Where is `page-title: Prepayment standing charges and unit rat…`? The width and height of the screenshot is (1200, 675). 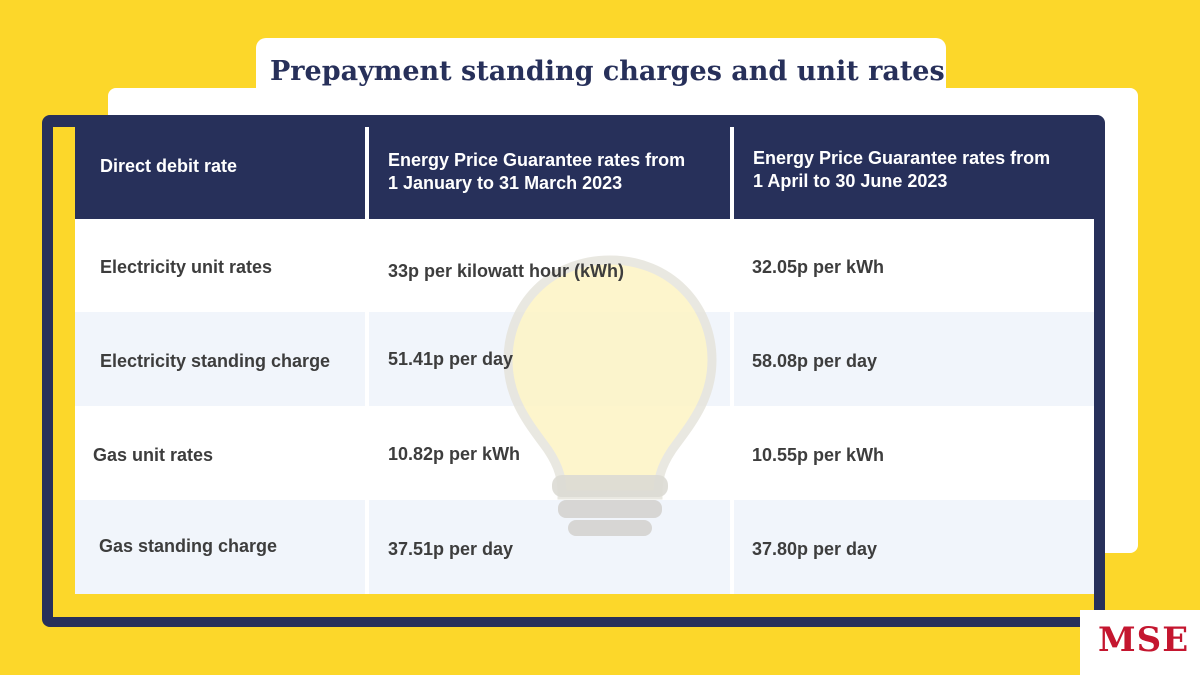
page-title: Prepayment standing charges and unit rat… is located at coordinates (607, 71).